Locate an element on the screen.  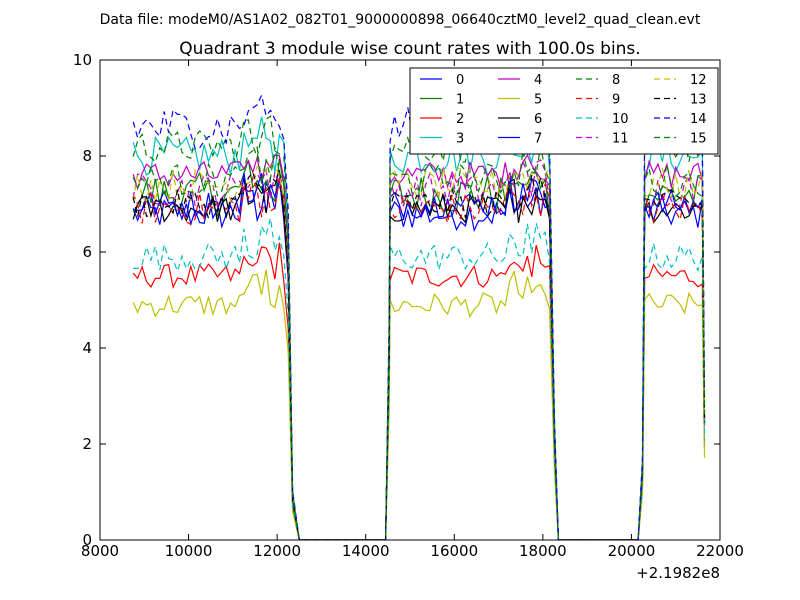
legend-label-12: 12 is located at coordinates (698, 80).